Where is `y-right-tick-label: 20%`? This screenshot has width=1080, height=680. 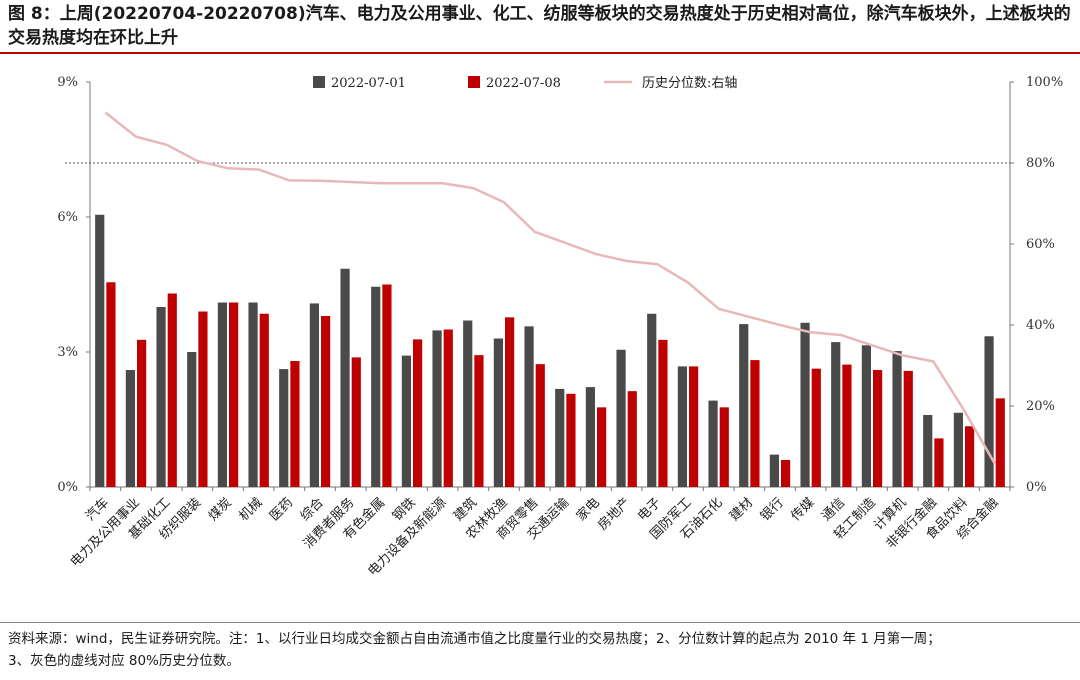 y-right-tick-label: 20% is located at coordinates (1040, 406).